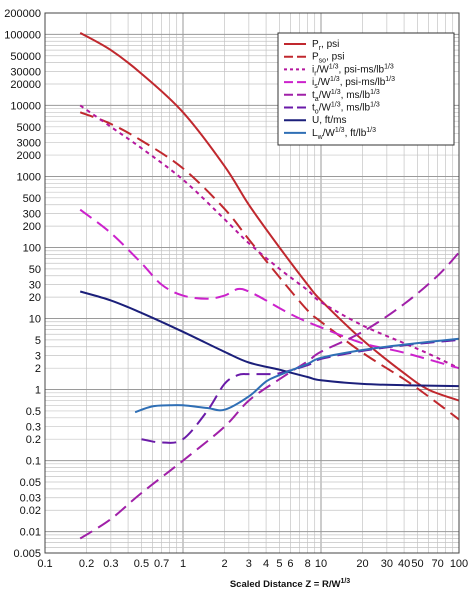  Describe the element at coordinates (35, 298) in the screenshot. I see `y-tick-label: 20` at that location.